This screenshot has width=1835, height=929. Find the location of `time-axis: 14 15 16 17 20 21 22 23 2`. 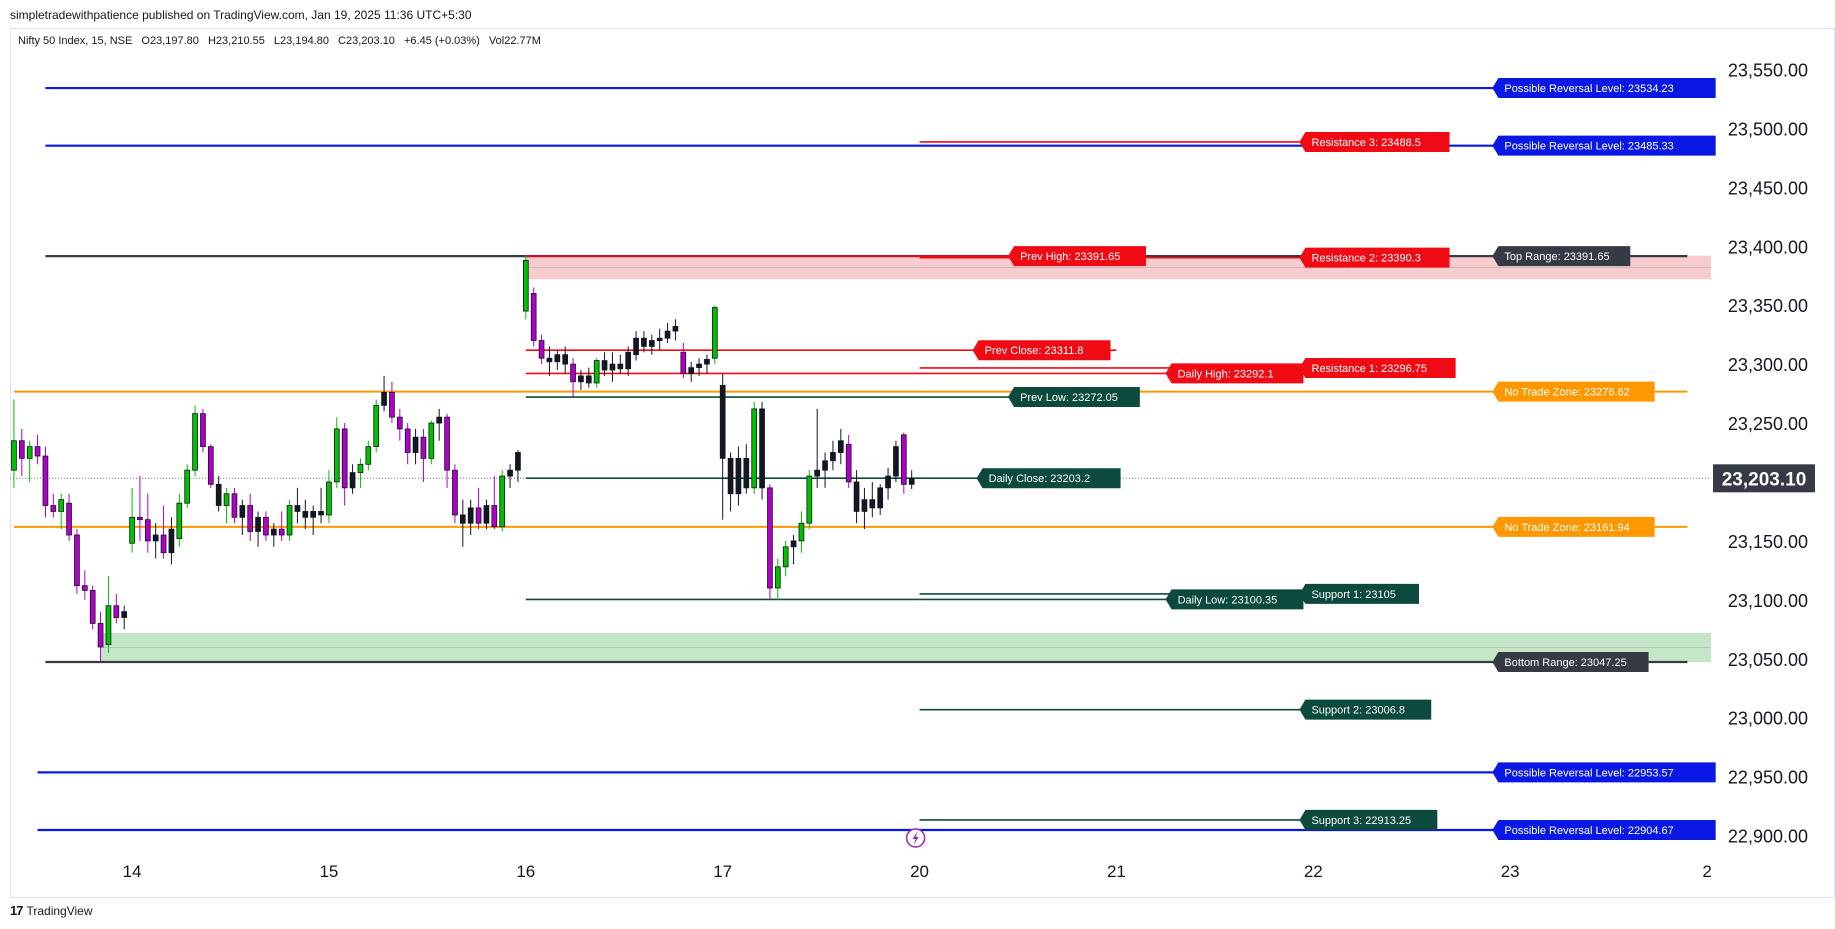

time-axis: 14 15 16 17 20 21 22 23 2 is located at coordinates (917, 871).